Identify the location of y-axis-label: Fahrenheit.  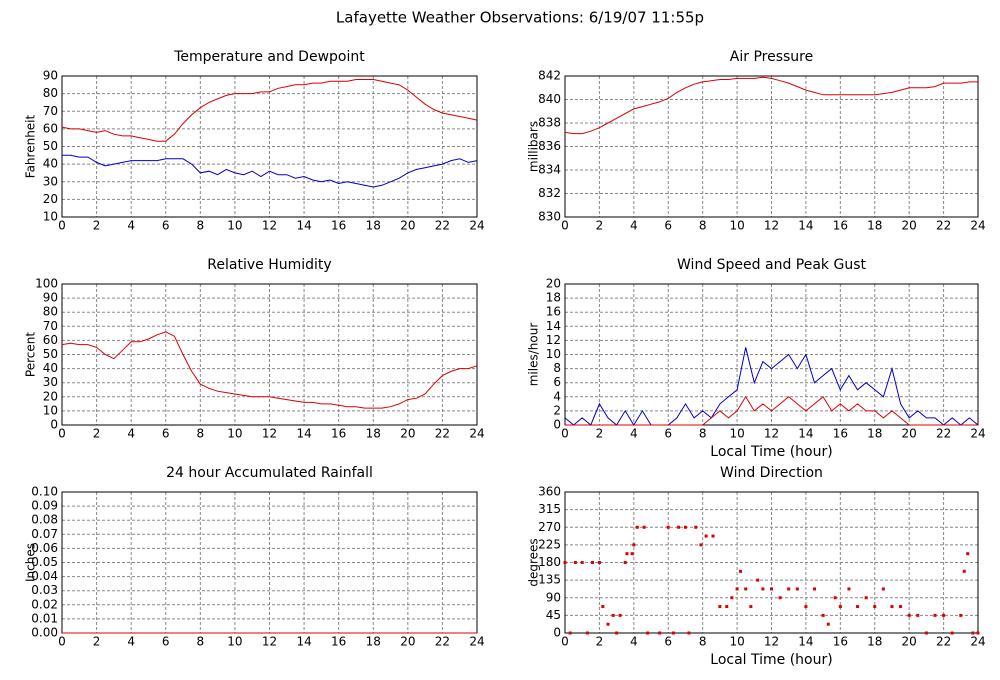
(31, 146).